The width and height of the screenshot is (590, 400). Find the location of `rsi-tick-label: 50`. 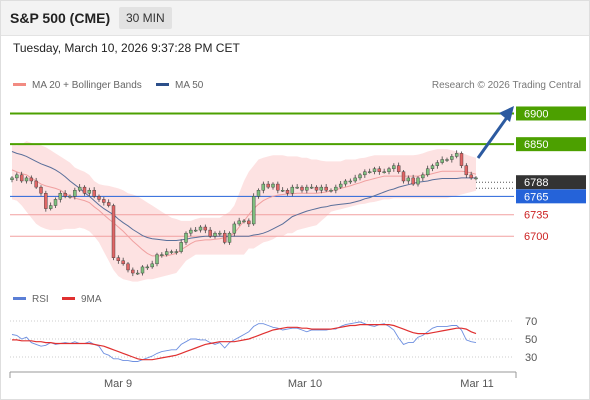

rsi-tick-label: 50 is located at coordinates (531, 340).